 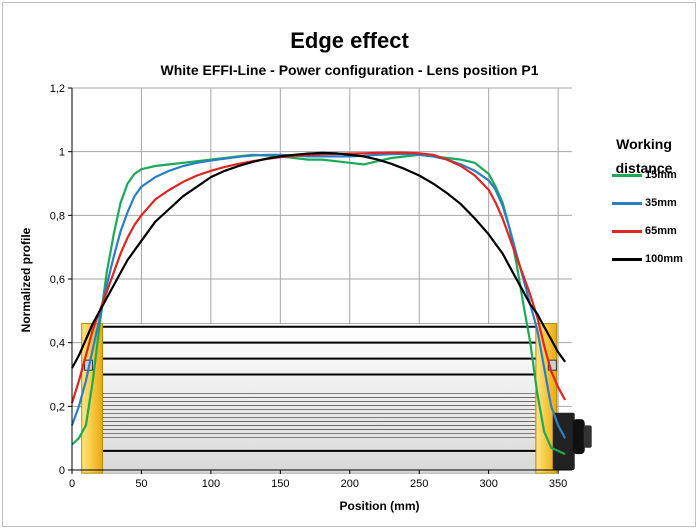 I want to click on legend-item-15mm: 15mm, so click(x=644, y=175).